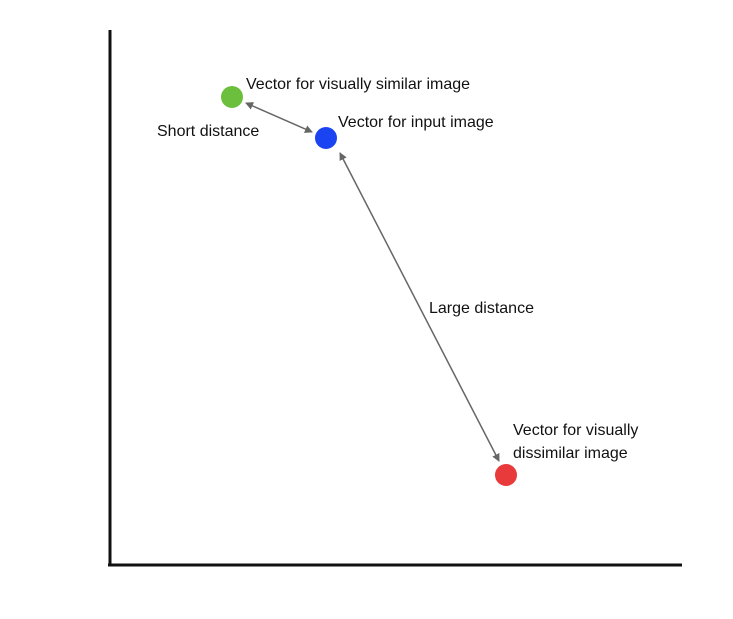 The width and height of the screenshot is (733, 619). Describe the element at coordinates (481, 308) in the screenshot. I see `large-distance-label: Large distance` at that location.